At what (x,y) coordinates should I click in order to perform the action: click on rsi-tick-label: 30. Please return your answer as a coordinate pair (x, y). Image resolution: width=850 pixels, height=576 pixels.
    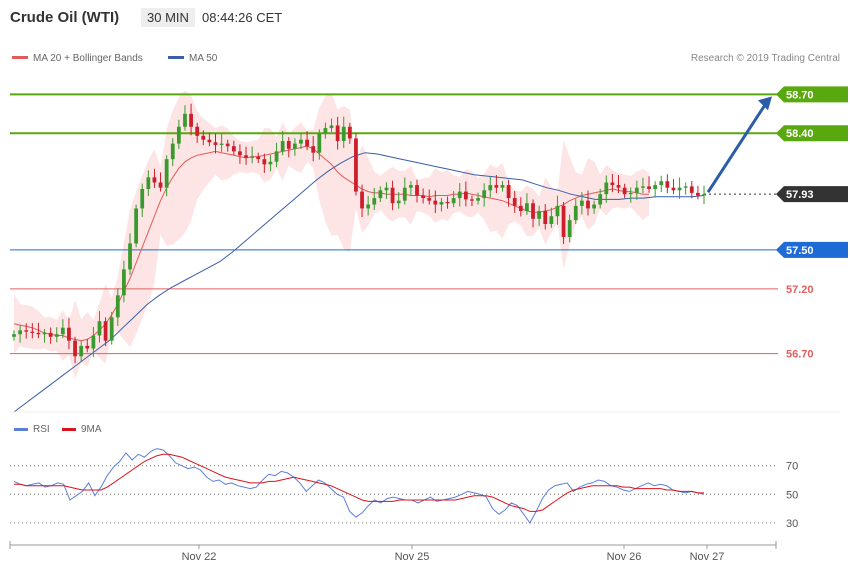
    Looking at the image, I should click on (792, 524).